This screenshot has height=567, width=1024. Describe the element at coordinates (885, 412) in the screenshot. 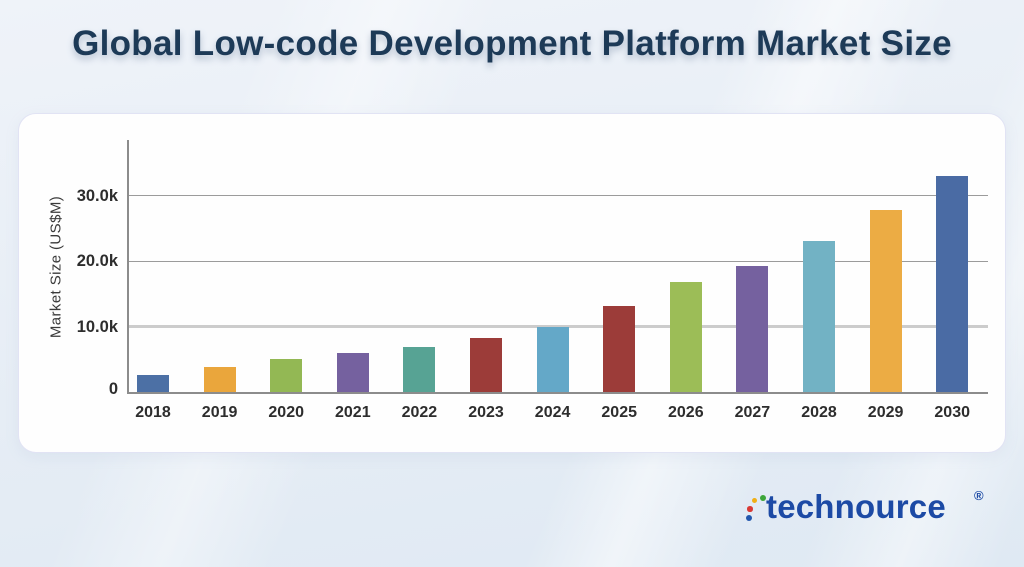

I see `x-label-2029: 2029` at that location.